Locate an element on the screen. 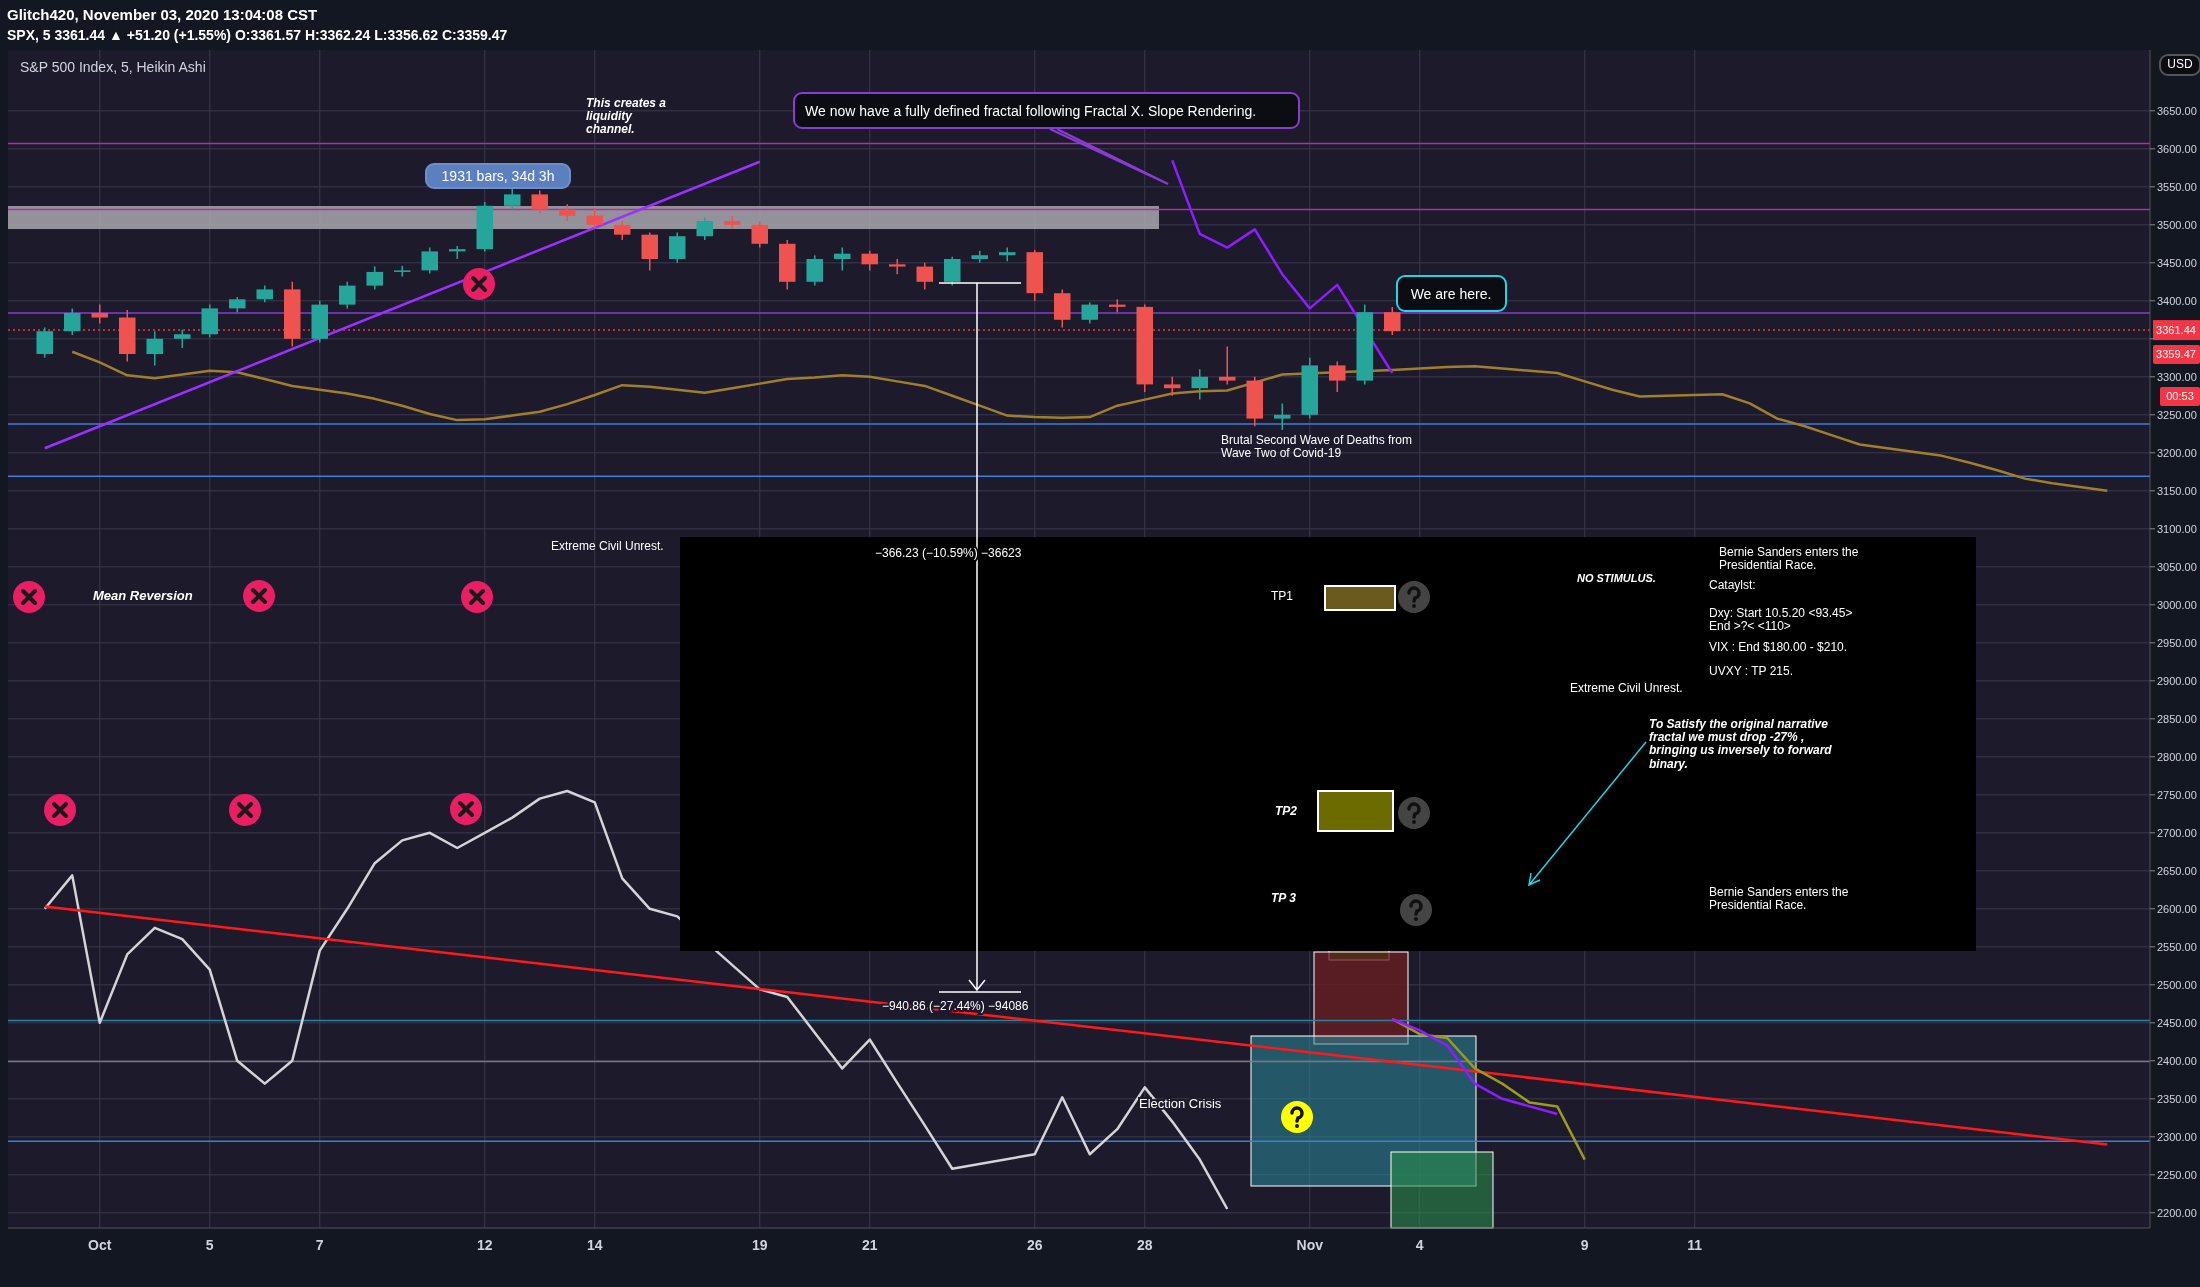  x-tick-label: Oct is located at coordinates (100, 1245).